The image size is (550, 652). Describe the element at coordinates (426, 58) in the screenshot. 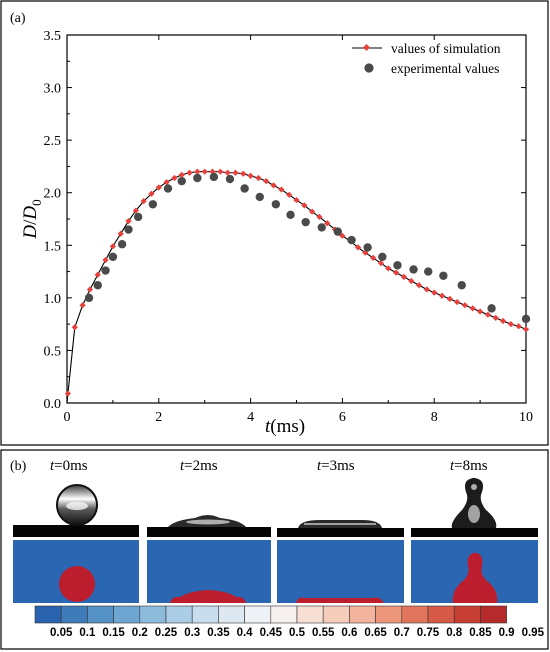

I see `legend: values of simulation experimental values` at that location.